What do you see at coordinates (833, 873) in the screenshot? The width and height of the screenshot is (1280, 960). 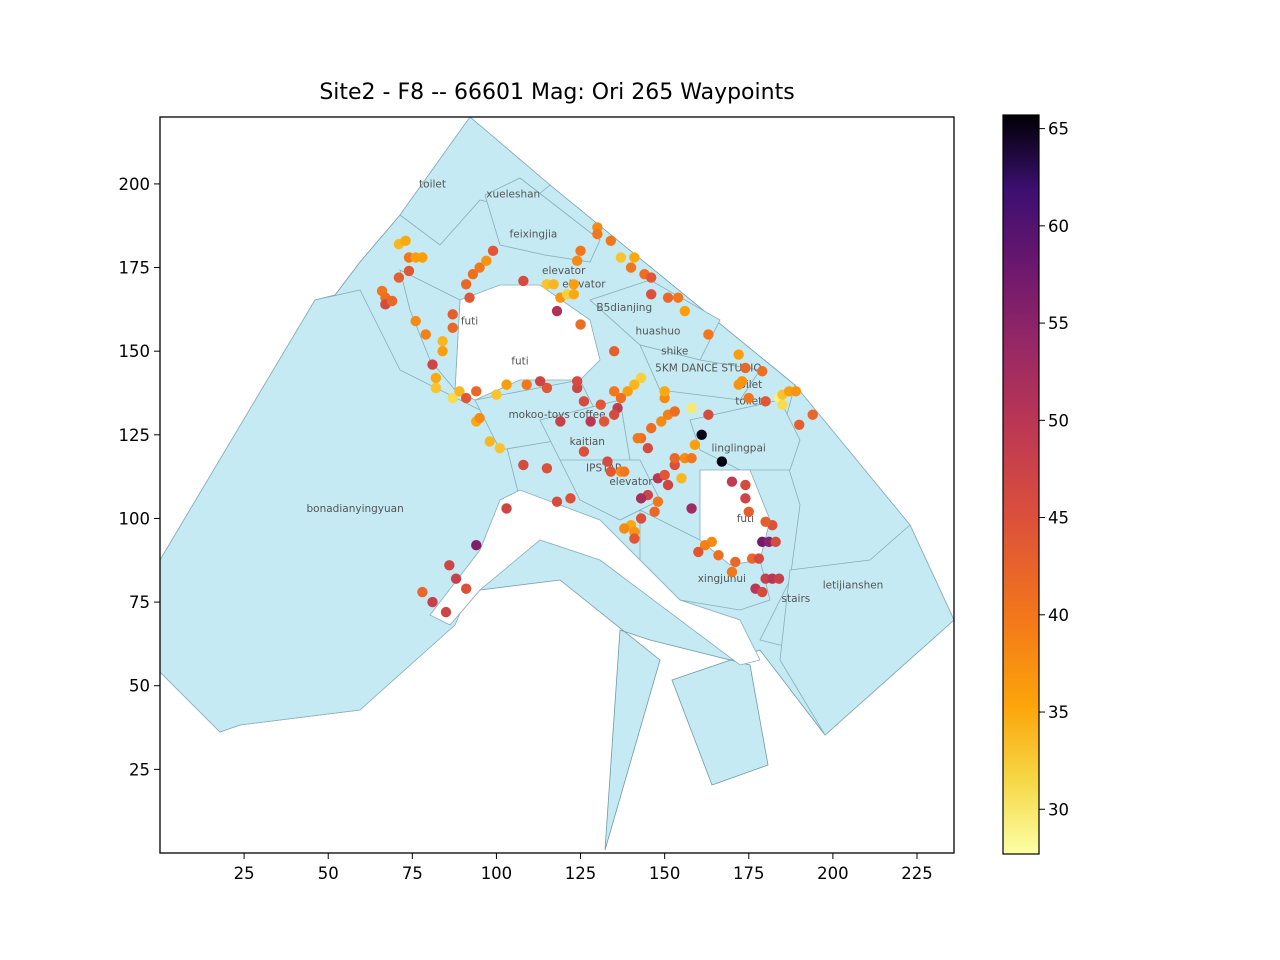 I see `x-tick-label: 200` at bounding box center [833, 873].